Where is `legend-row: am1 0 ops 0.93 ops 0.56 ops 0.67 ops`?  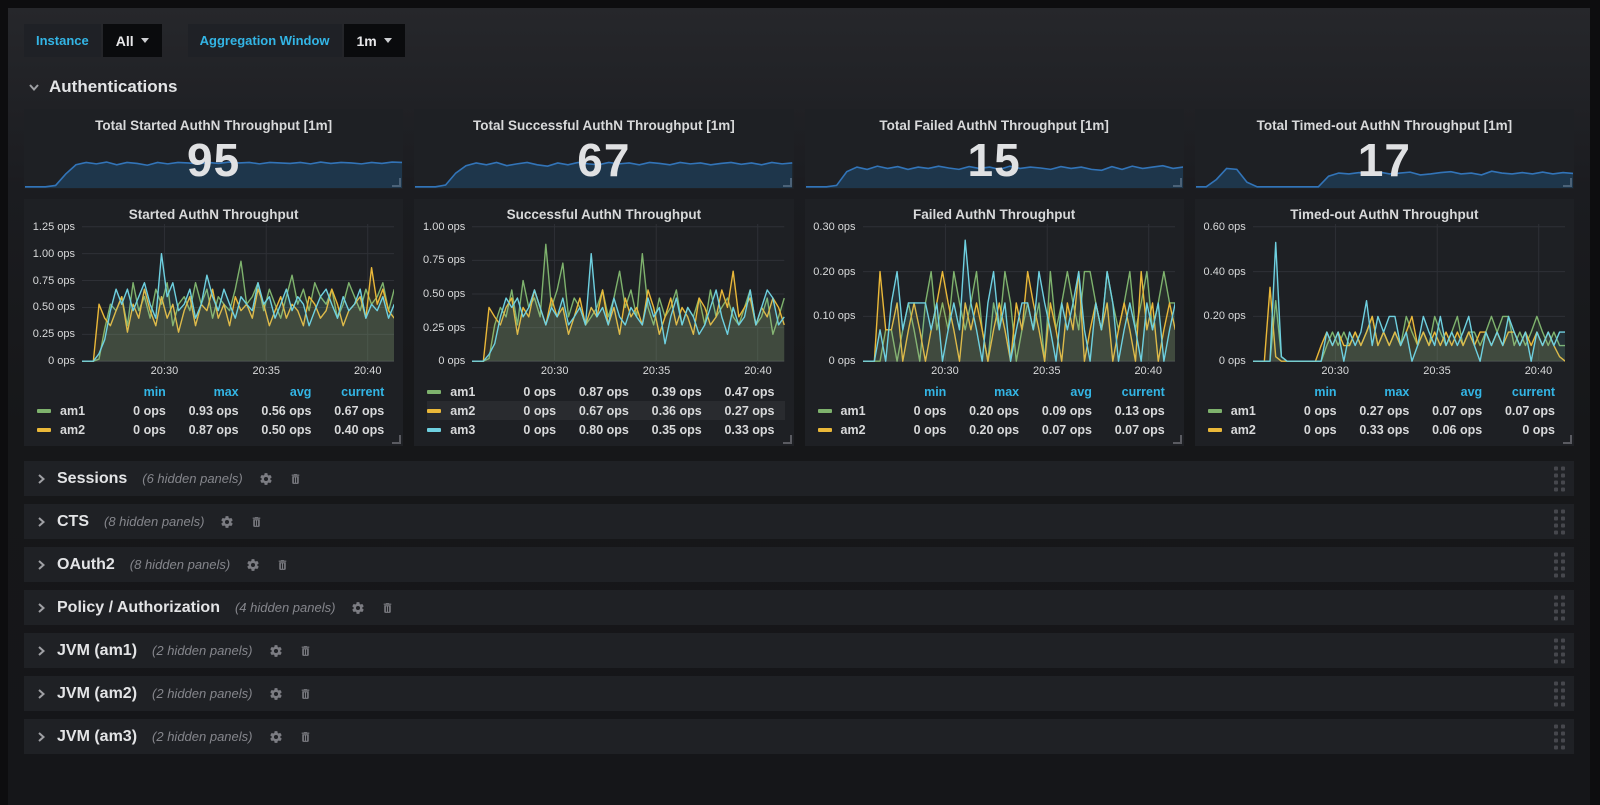
legend-row: am1 0 ops 0.93 ops 0.56 ops 0.67 ops is located at coordinates (215, 410).